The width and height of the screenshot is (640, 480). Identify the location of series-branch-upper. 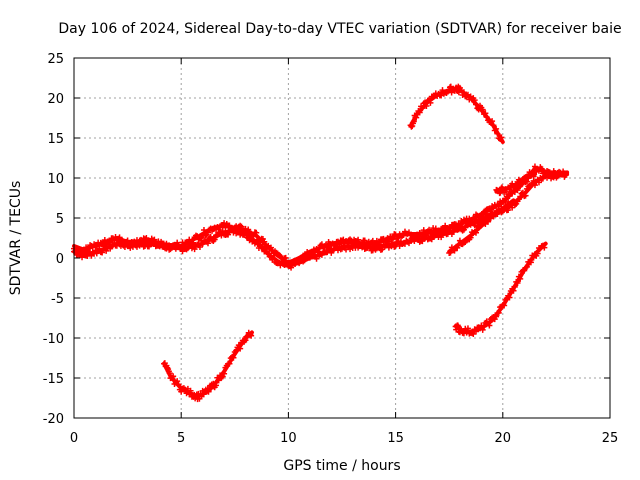
(515, 183).